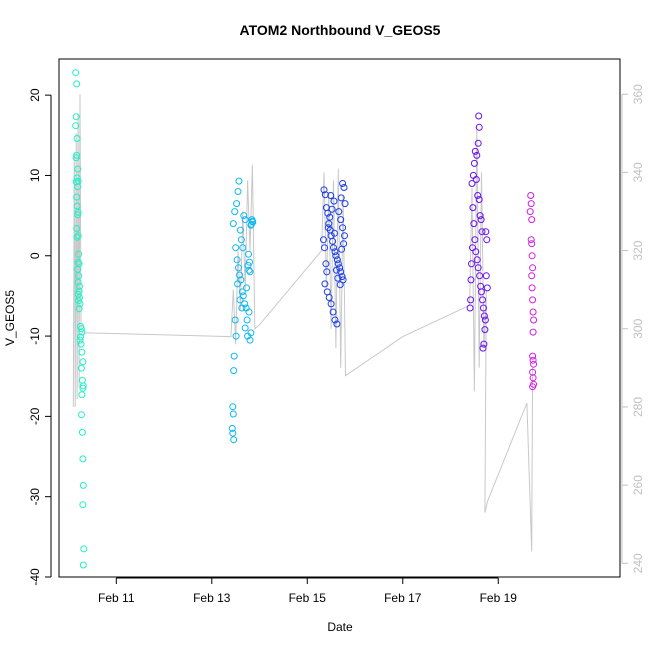 The height and width of the screenshot is (650, 650). Describe the element at coordinates (403, 598) in the screenshot. I see `x-tick-label: Feb 17` at that location.